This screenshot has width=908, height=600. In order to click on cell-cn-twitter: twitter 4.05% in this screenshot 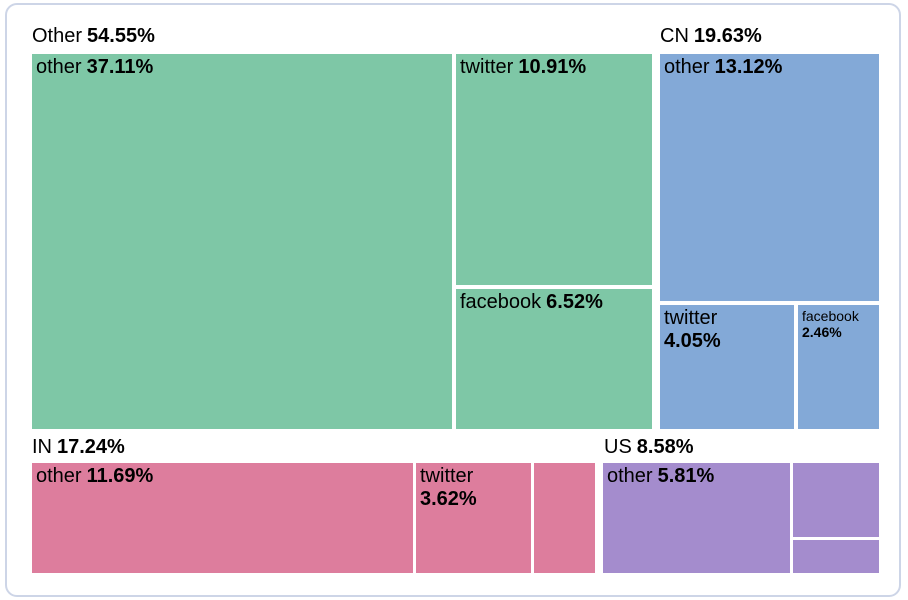, I will do `click(727, 367)`.